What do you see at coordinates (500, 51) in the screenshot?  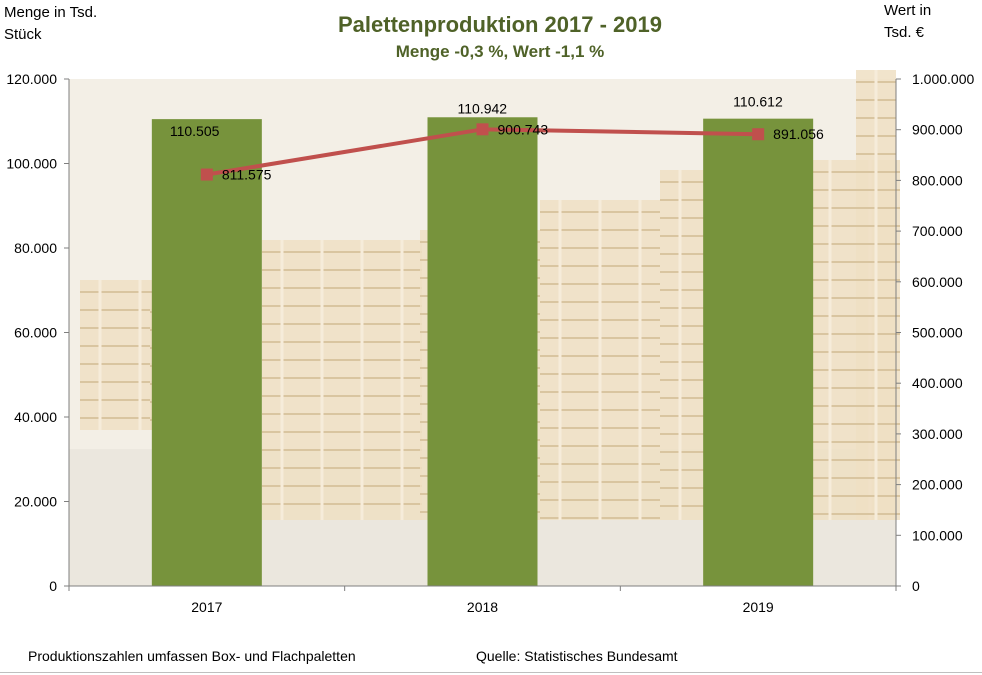 I see `chart-subtitle: Menge -0,3 %, Wert -1,1 %` at bounding box center [500, 51].